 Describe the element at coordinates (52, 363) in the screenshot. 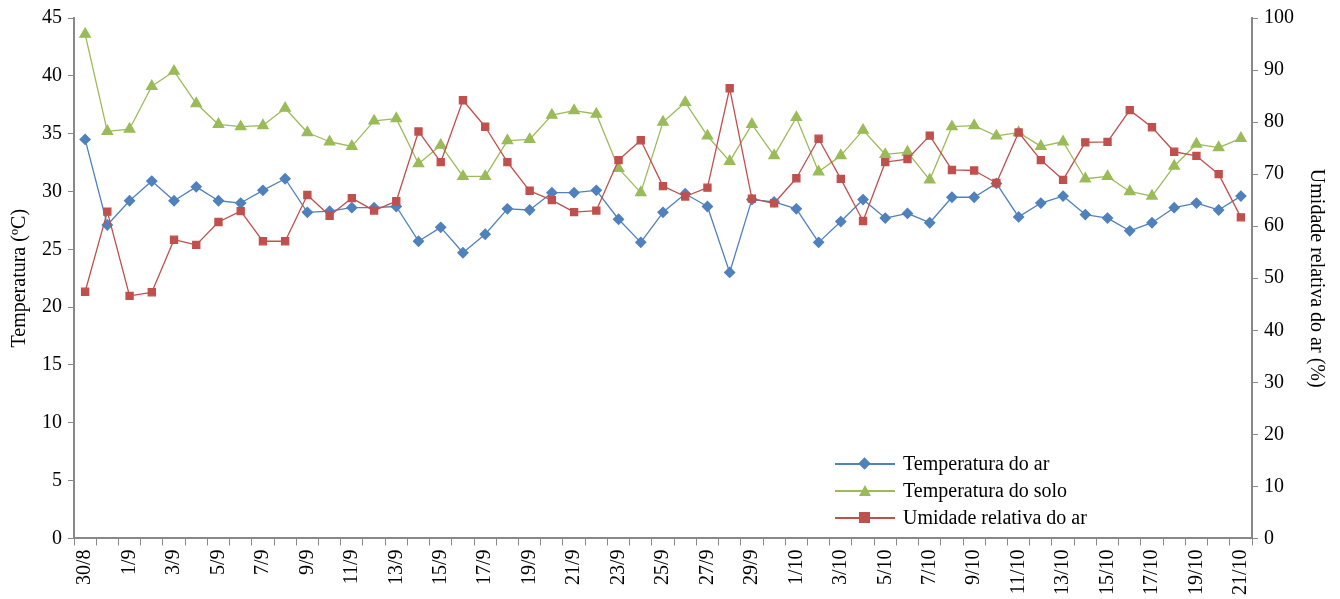

I see `y-tick-label: 15` at that location.